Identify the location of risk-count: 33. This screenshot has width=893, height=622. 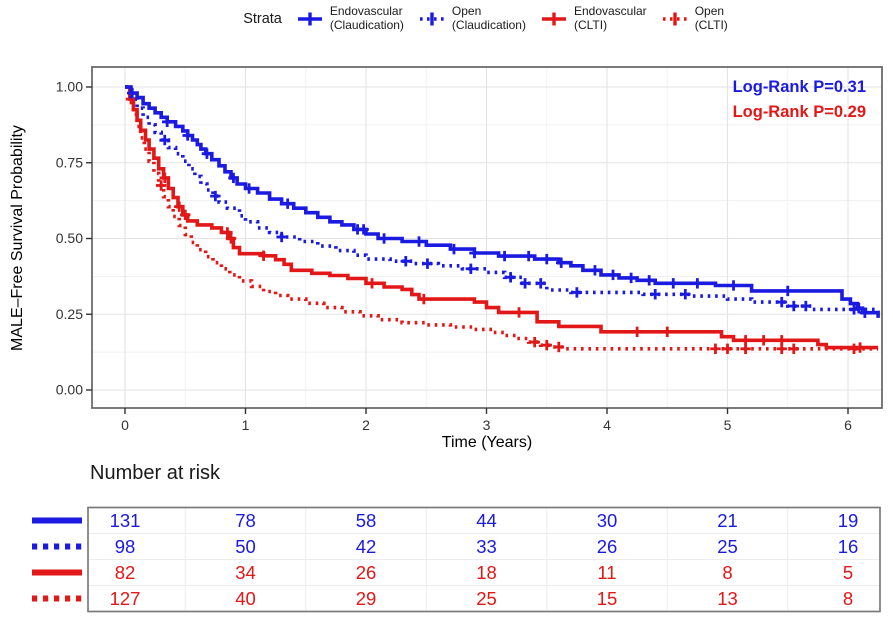
(486, 546).